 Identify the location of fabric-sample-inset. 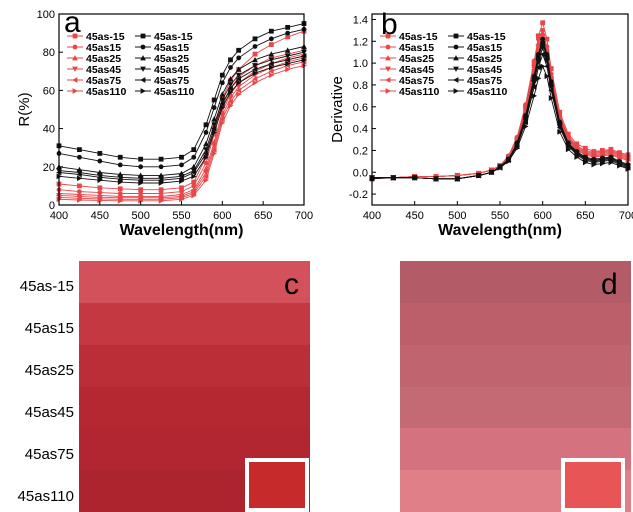
(593, 485).